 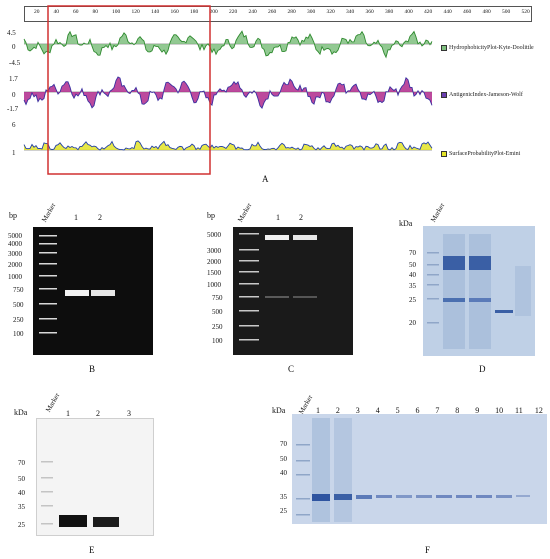 What do you see at coordinates (129, 413) in the screenshot?
I see `panel-e-lane-3: 3` at bounding box center [129, 413].